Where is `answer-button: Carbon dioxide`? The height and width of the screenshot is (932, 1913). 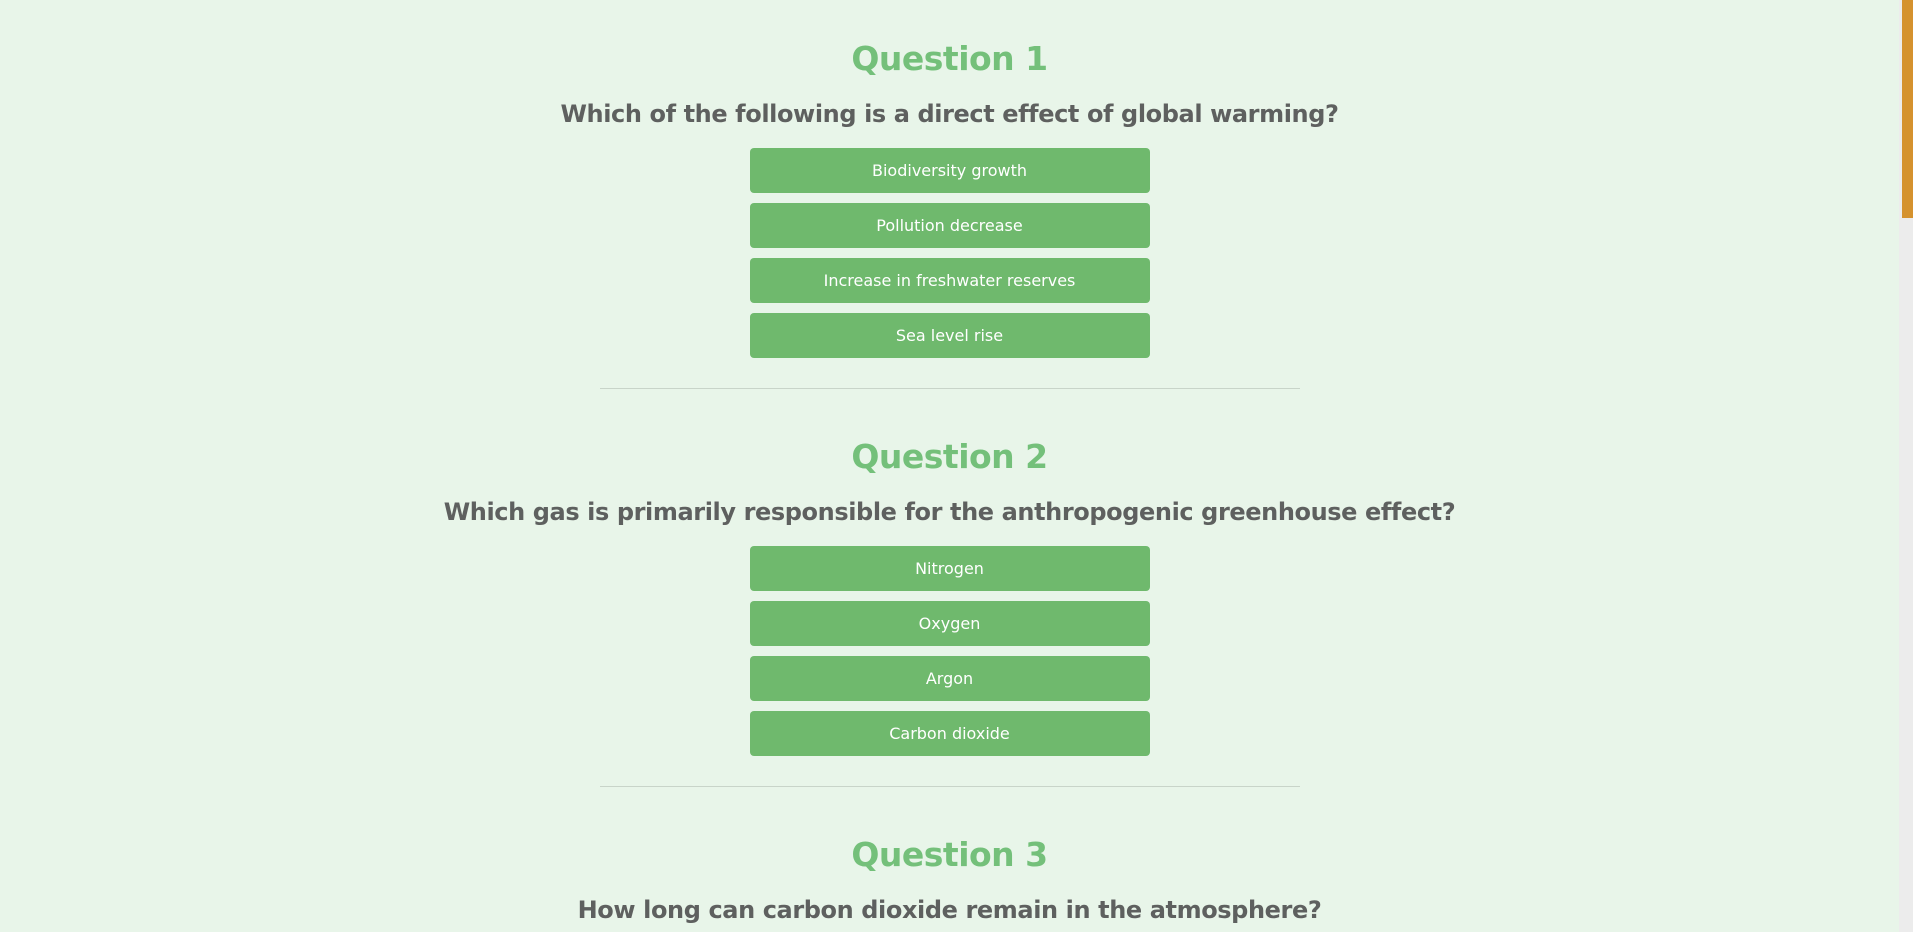 answer-button: Carbon dioxide is located at coordinates (949, 733).